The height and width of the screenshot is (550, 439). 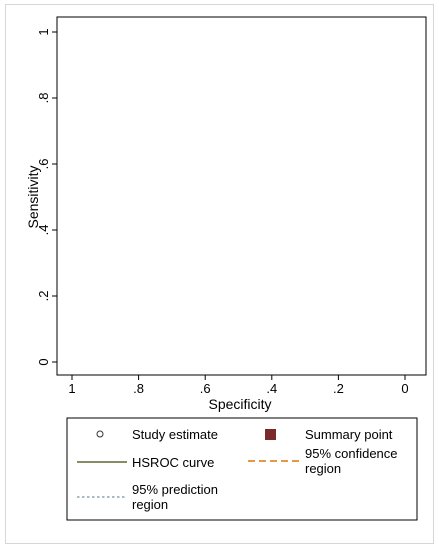 I want to click on y-tick-label: .4, so click(x=43, y=230).